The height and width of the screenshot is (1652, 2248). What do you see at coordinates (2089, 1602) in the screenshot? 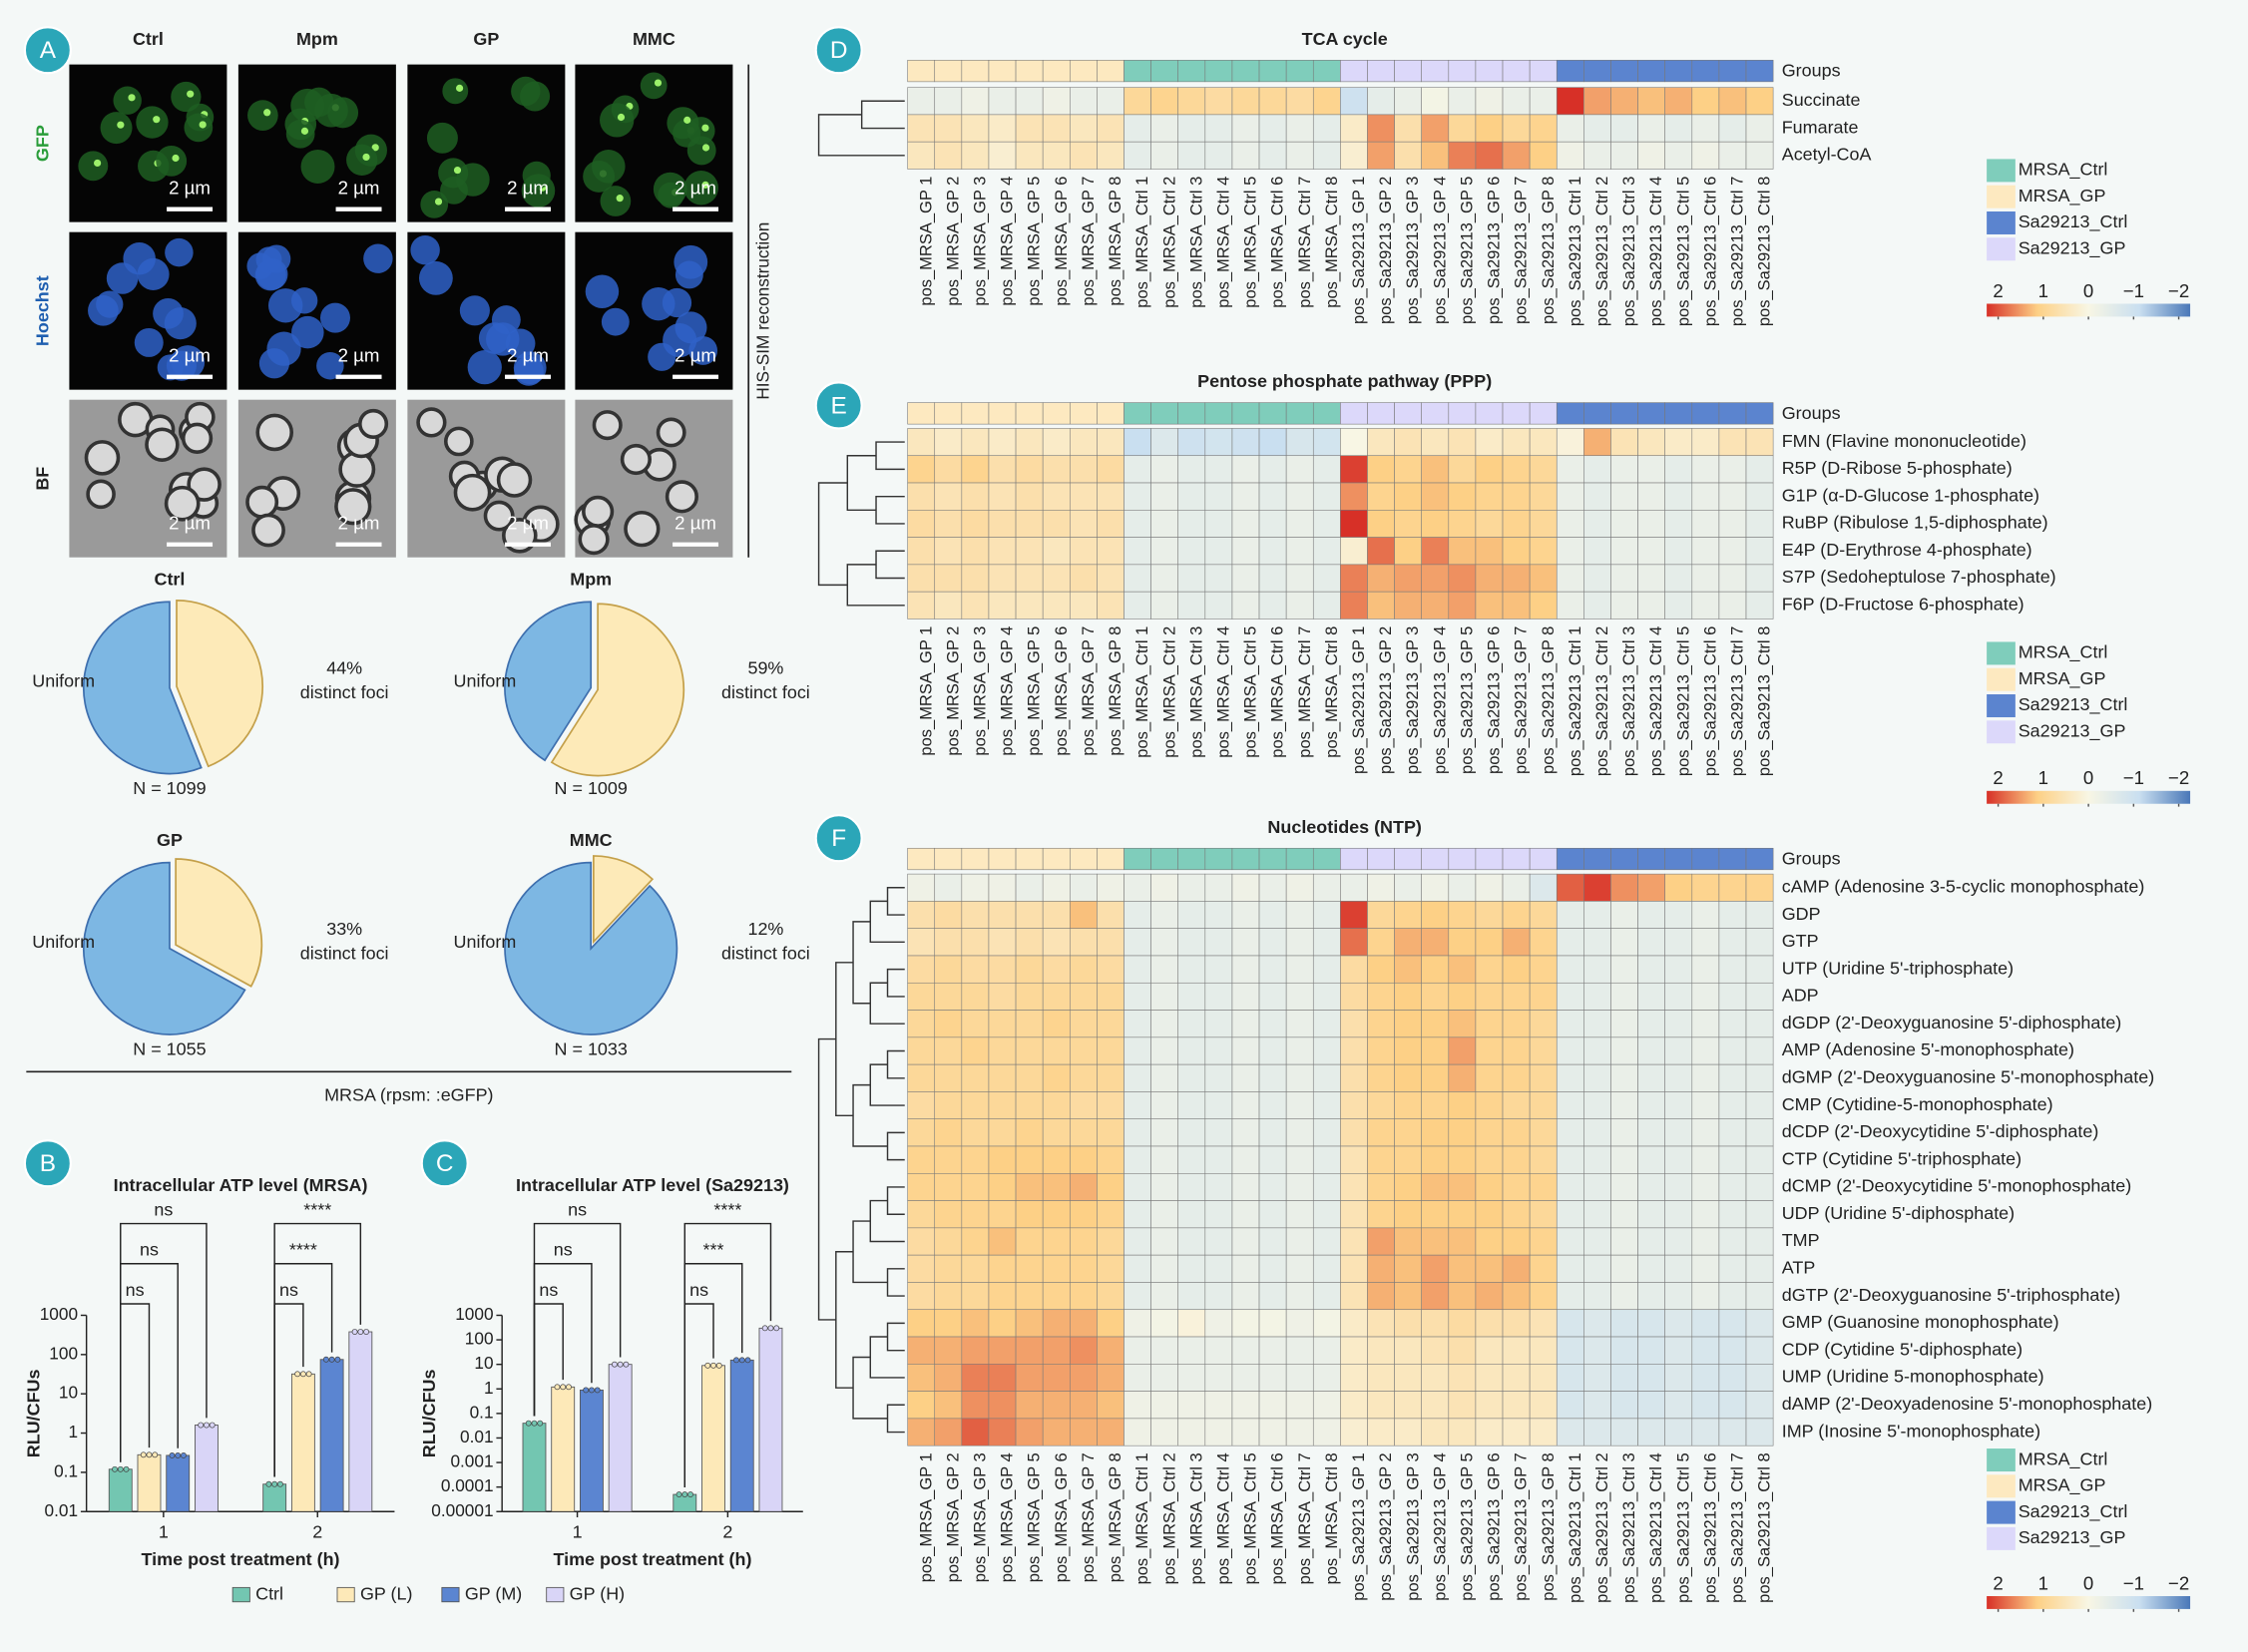
I see `colorbar` at bounding box center [2089, 1602].